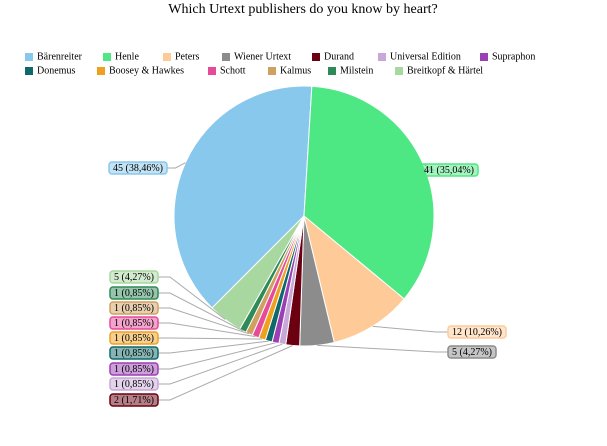 Image resolution: width=607 pixels, height=446 pixels. What do you see at coordinates (56, 70) in the screenshot?
I see `legend-label: Donemus` at bounding box center [56, 70].